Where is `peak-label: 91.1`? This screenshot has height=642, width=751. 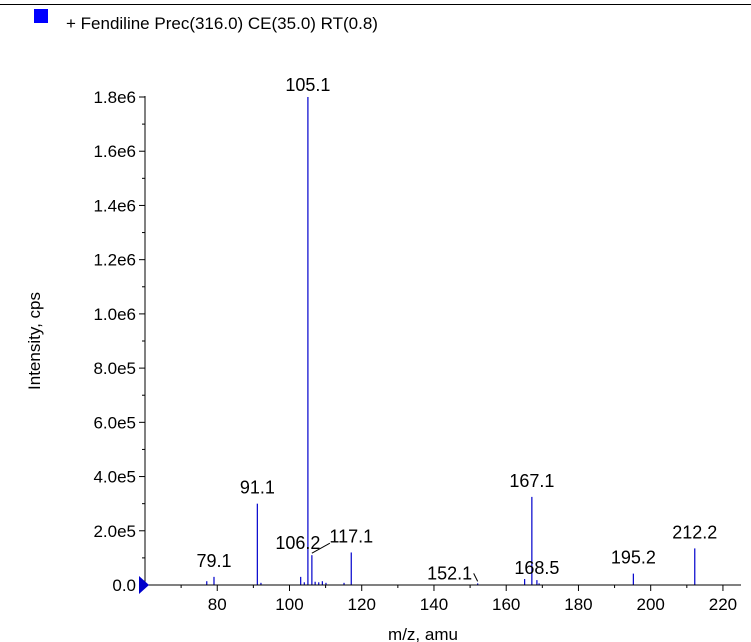
peak-label: 91.1 is located at coordinates (257, 488).